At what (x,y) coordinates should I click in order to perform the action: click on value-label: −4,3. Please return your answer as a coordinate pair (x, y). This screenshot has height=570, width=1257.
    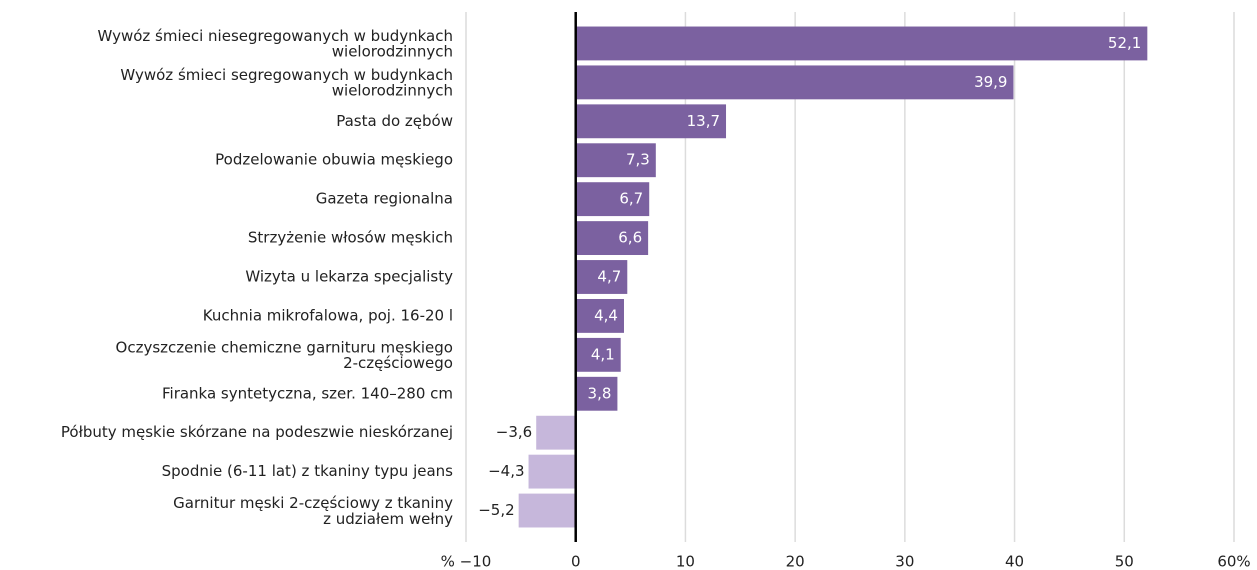
    Looking at the image, I should click on (506, 471).